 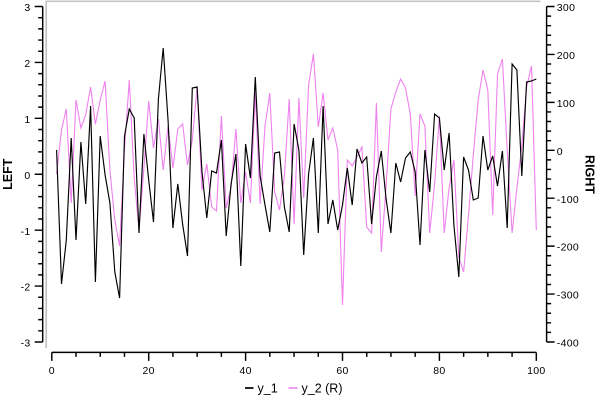 What do you see at coordinates (322, 389) in the screenshot?
I see `svg-text: y_2 (R)` at bounding box center [322, 389].